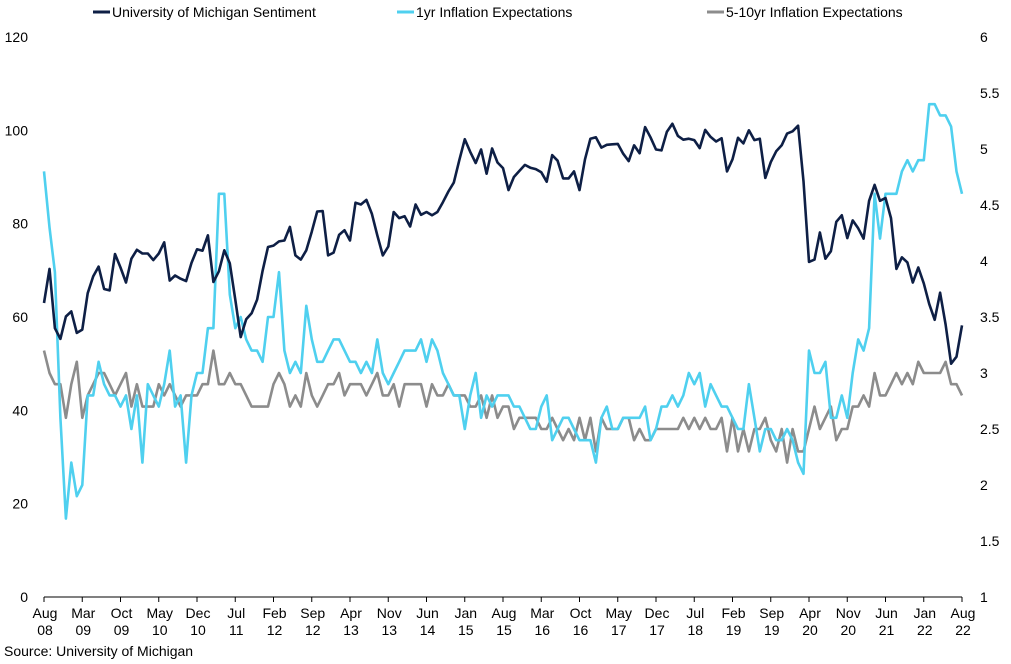 The image size is (1011, 664). What do you see at coordinates (814, 12) in the screenshot?
I see `legend-label: 5-10yr Inflation Expectations` at bounding box center [814, 12].